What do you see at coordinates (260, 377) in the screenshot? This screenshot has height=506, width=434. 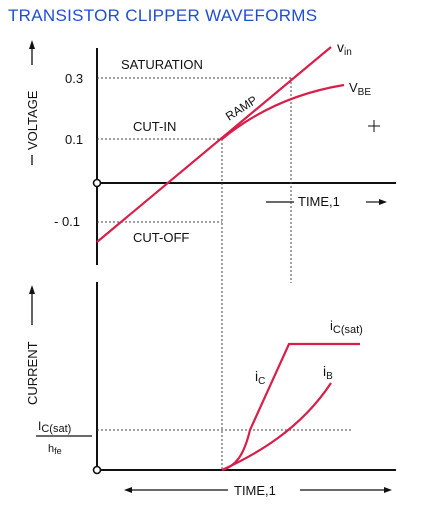 I see `ic-label: iC` at bounding box center [260, 377].